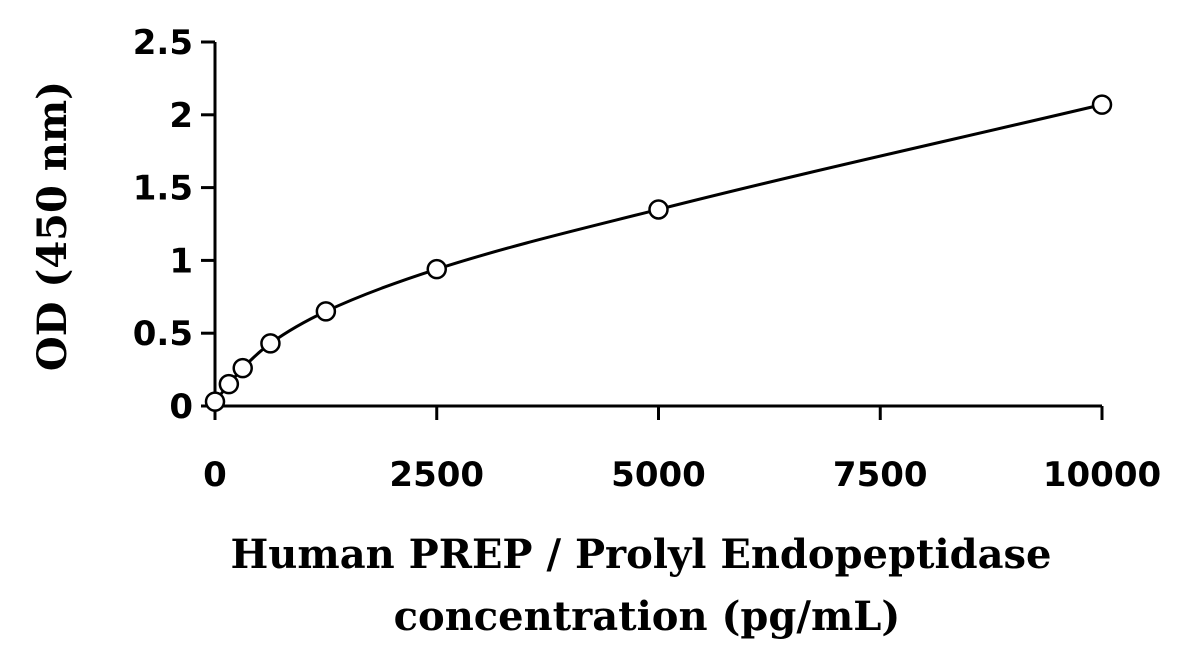 This screenshot has width=1191, height=671. I want to click on y-tick-label: 1.5, so click(163, 189).